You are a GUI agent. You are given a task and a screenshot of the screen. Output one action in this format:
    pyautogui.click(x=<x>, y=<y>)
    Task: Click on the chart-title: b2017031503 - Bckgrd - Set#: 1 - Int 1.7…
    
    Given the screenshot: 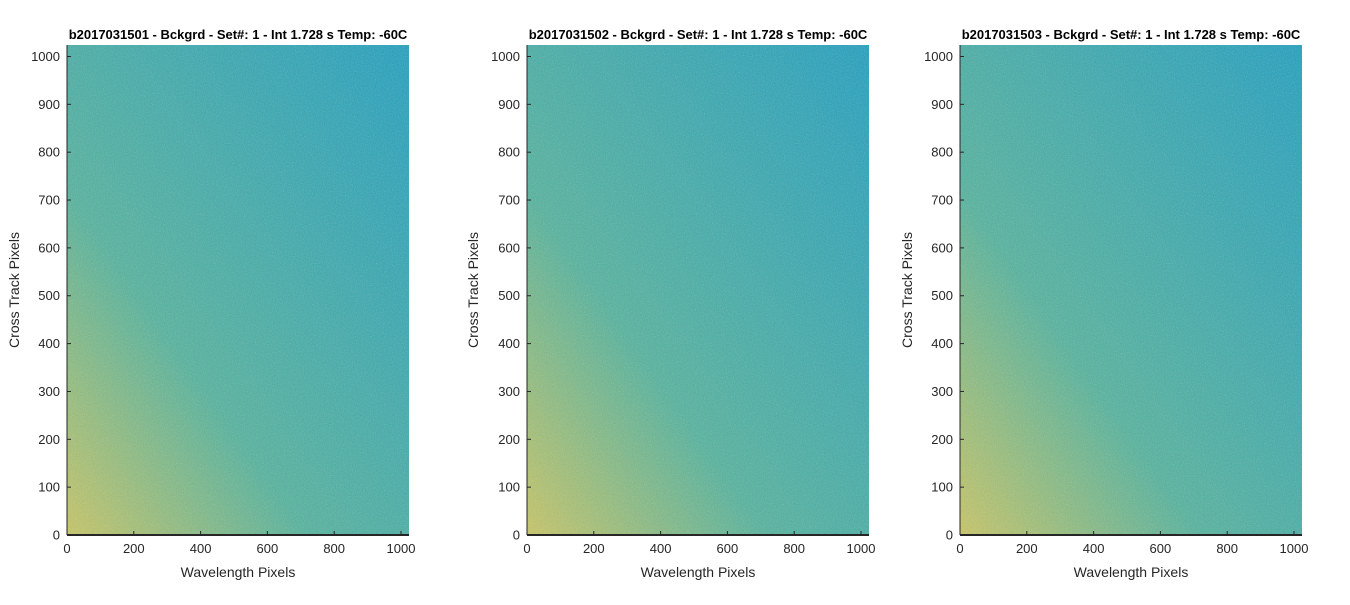 What is the action you would take?
    pyautogui.click(x=1131, y=34)
    